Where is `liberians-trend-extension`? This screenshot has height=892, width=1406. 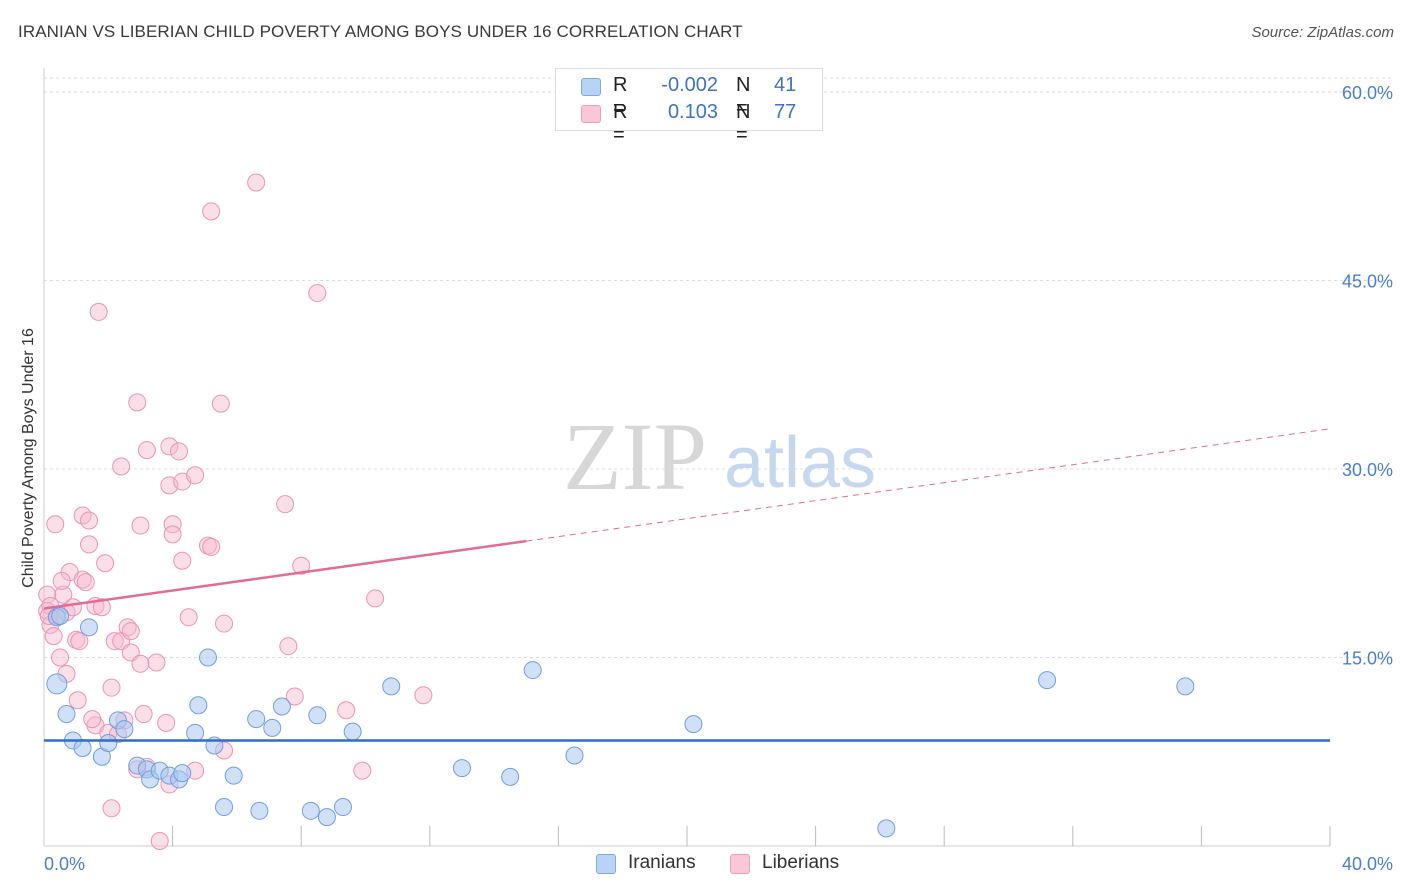 liberians-trend-extension is located at coordinates (928, 485).